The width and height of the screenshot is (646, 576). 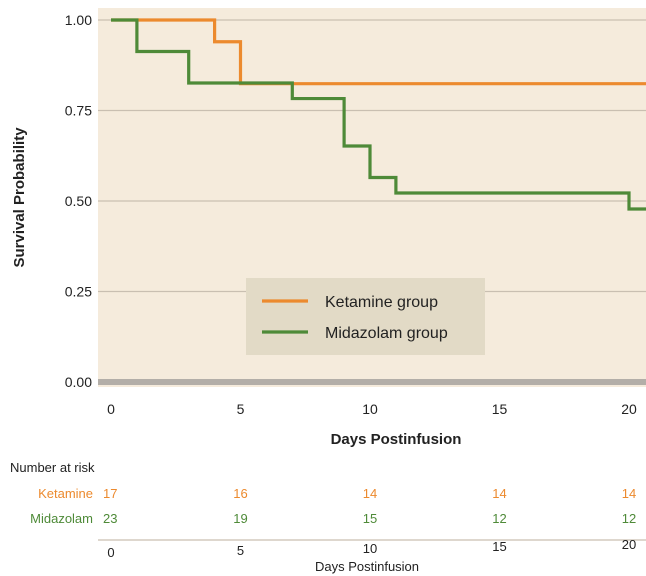 I want to click on legend-label: Ketamine group, so click(x=381, y=302).